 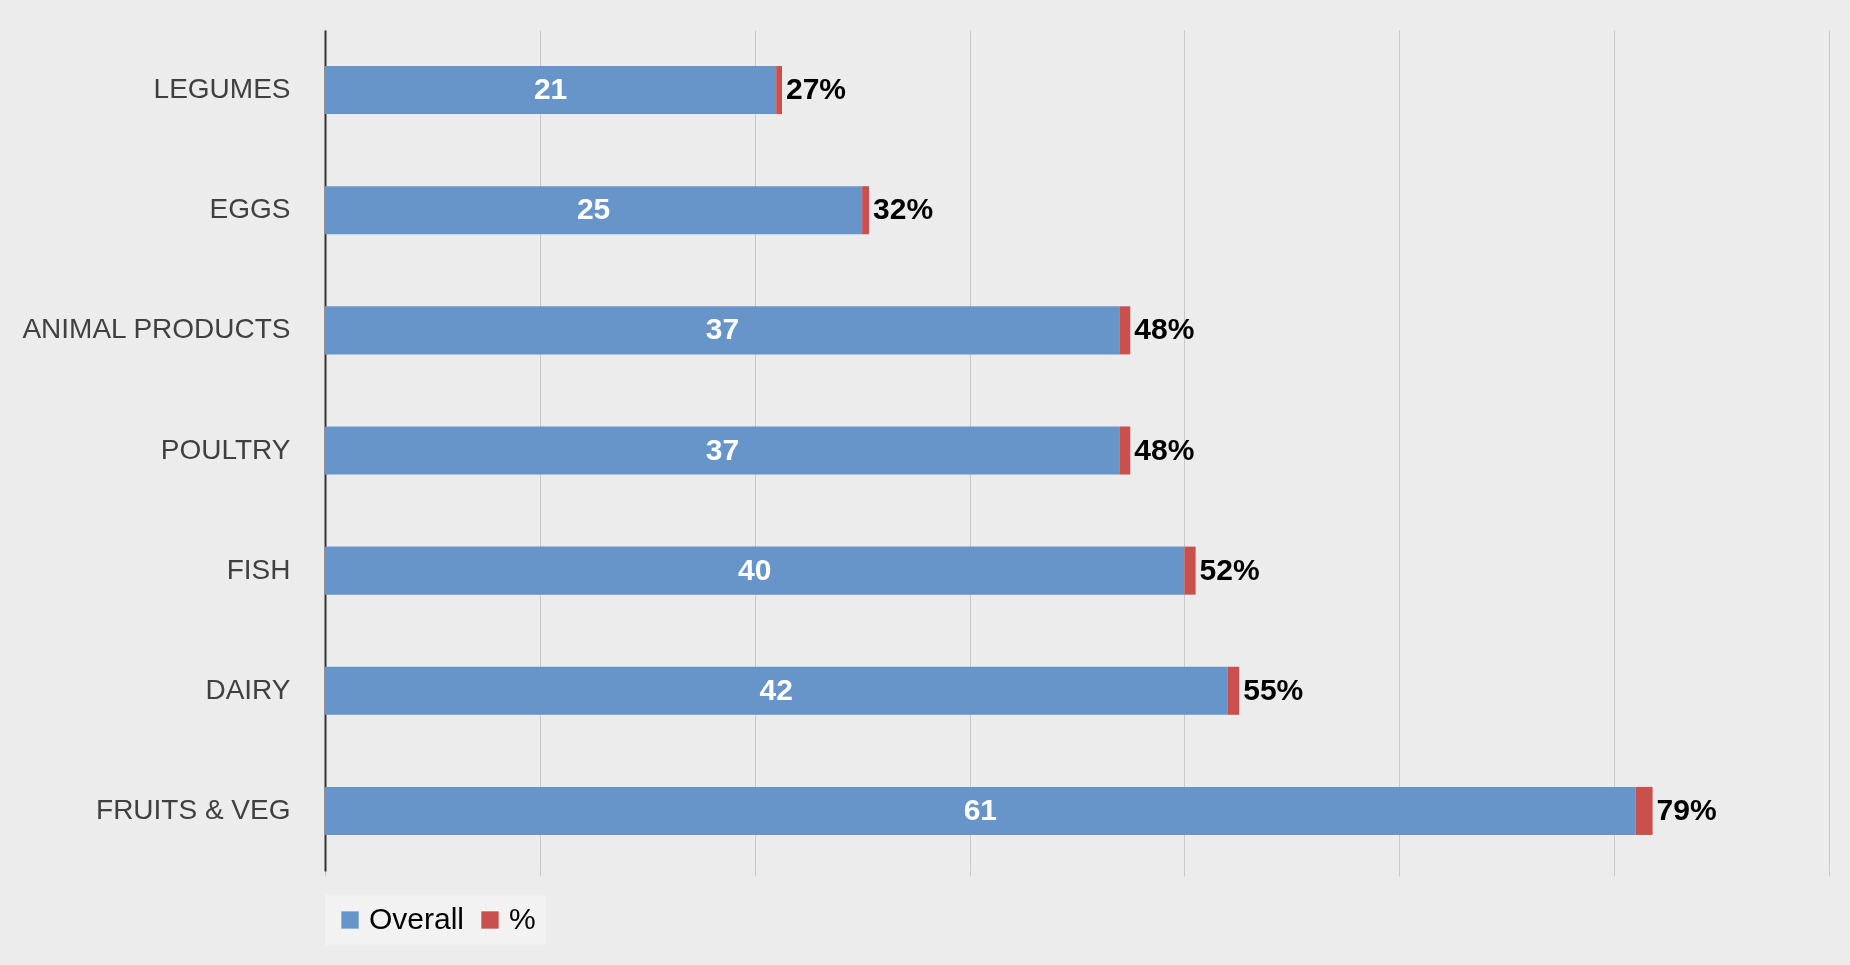 What do you see at coordinates (417, 918) in the screenshot?
I see `legend-label: Overall` at bounding box center [417, 918].